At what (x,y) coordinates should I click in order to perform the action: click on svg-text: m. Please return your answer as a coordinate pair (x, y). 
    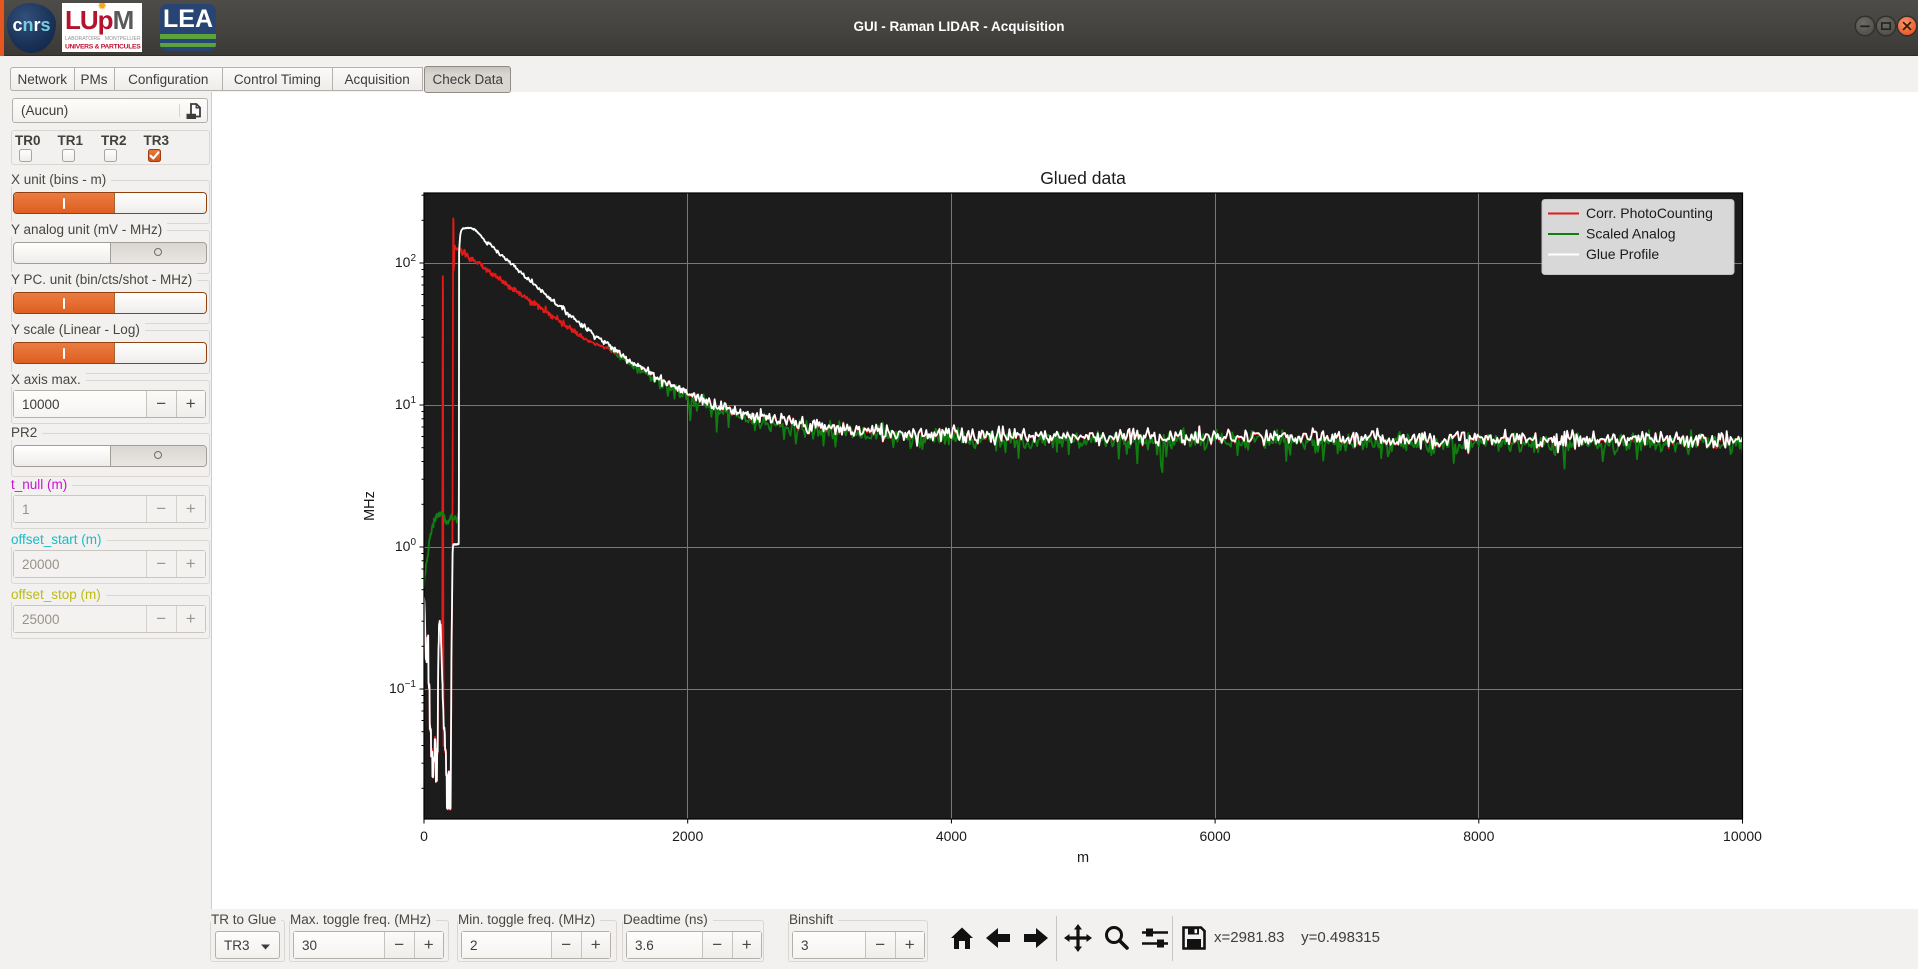
    Looking at the image, I should click on (1083, 858).